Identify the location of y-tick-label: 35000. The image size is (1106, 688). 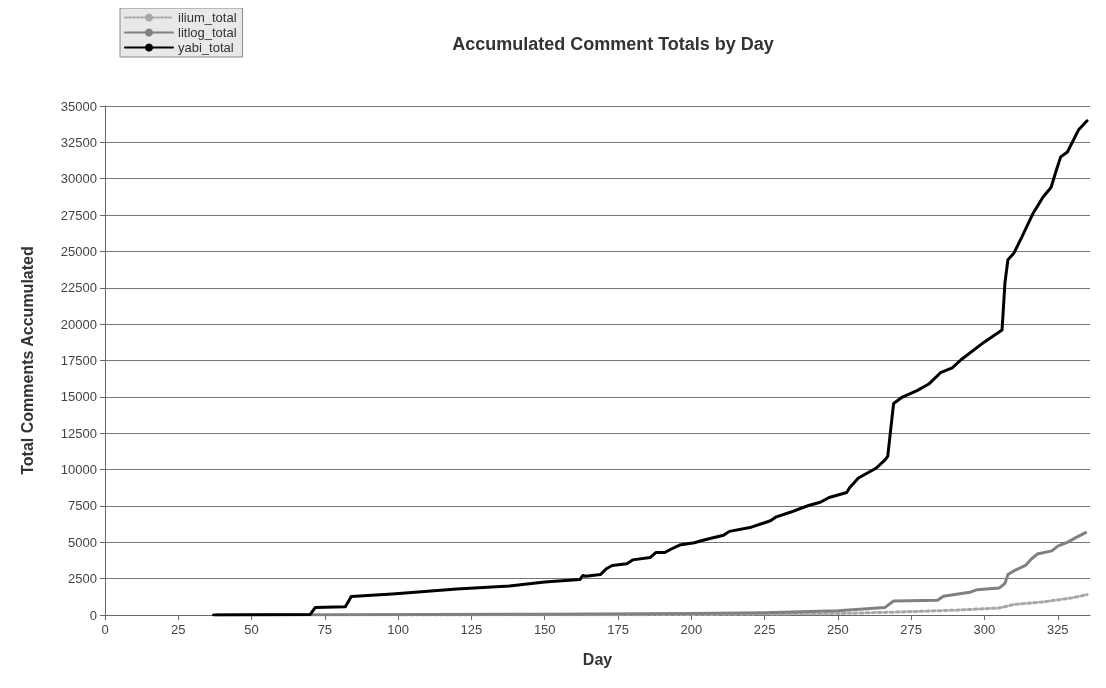
(78, 106).